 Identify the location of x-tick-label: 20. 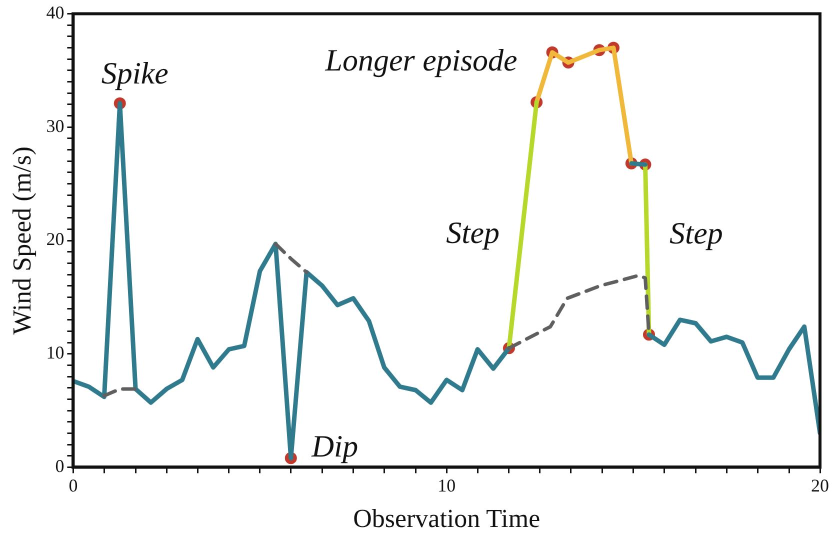
(820, 486).